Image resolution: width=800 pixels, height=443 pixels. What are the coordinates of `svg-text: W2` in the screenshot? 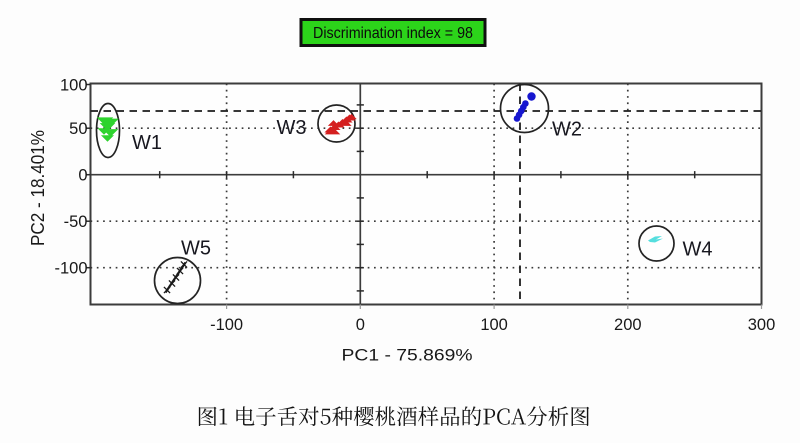 It's located at (567, 129).